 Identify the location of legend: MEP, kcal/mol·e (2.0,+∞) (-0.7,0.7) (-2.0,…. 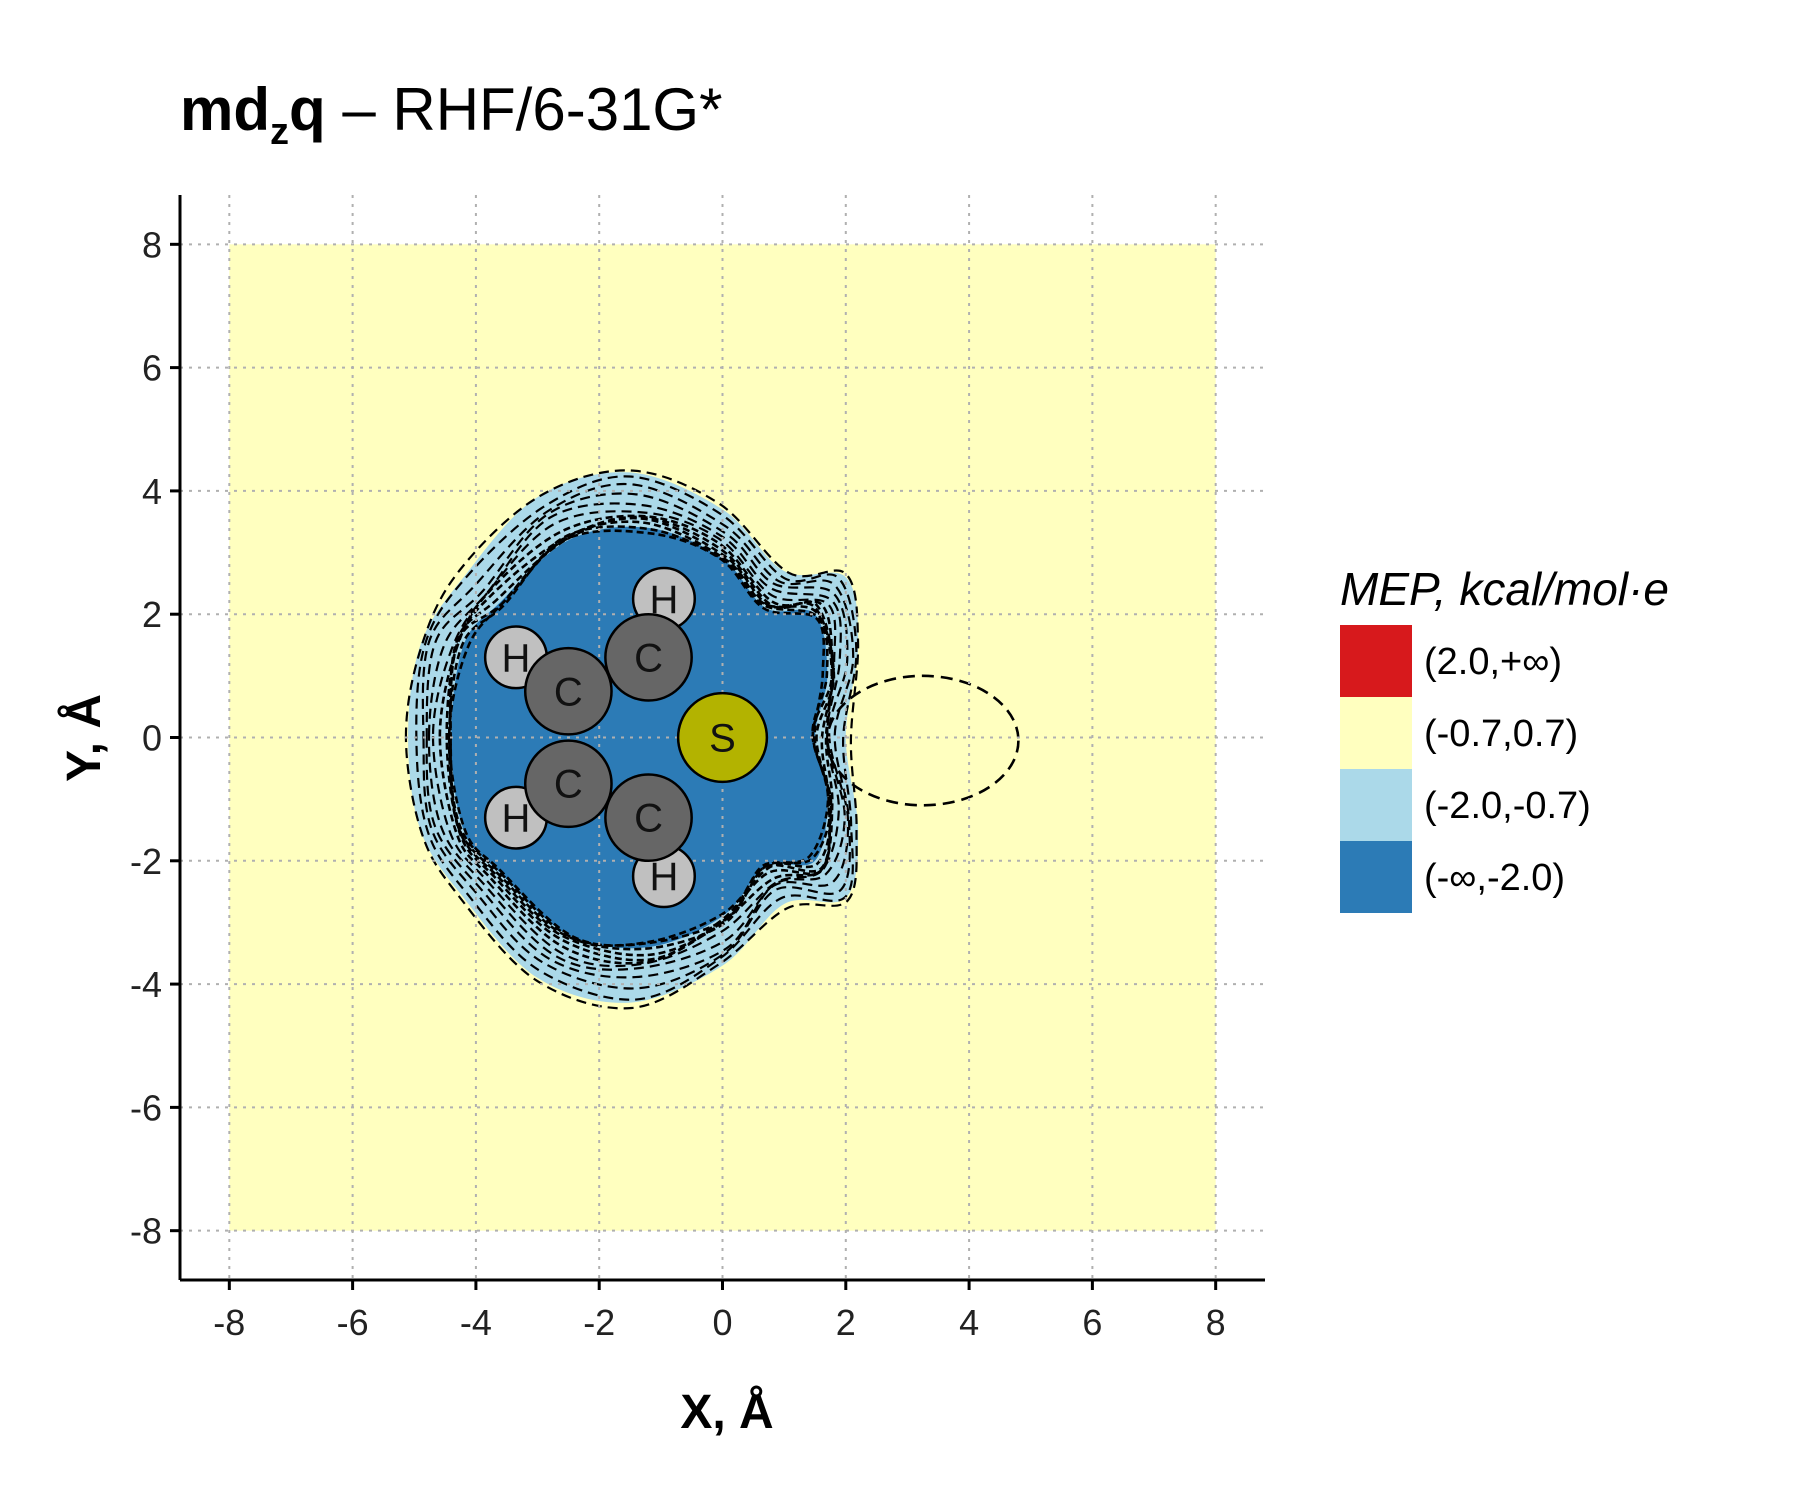
(1504, 738).